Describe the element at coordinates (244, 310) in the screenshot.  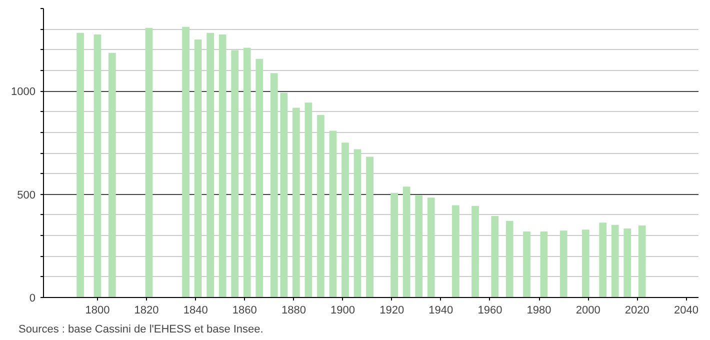
I see `x-tick-label: 1860` at that location.